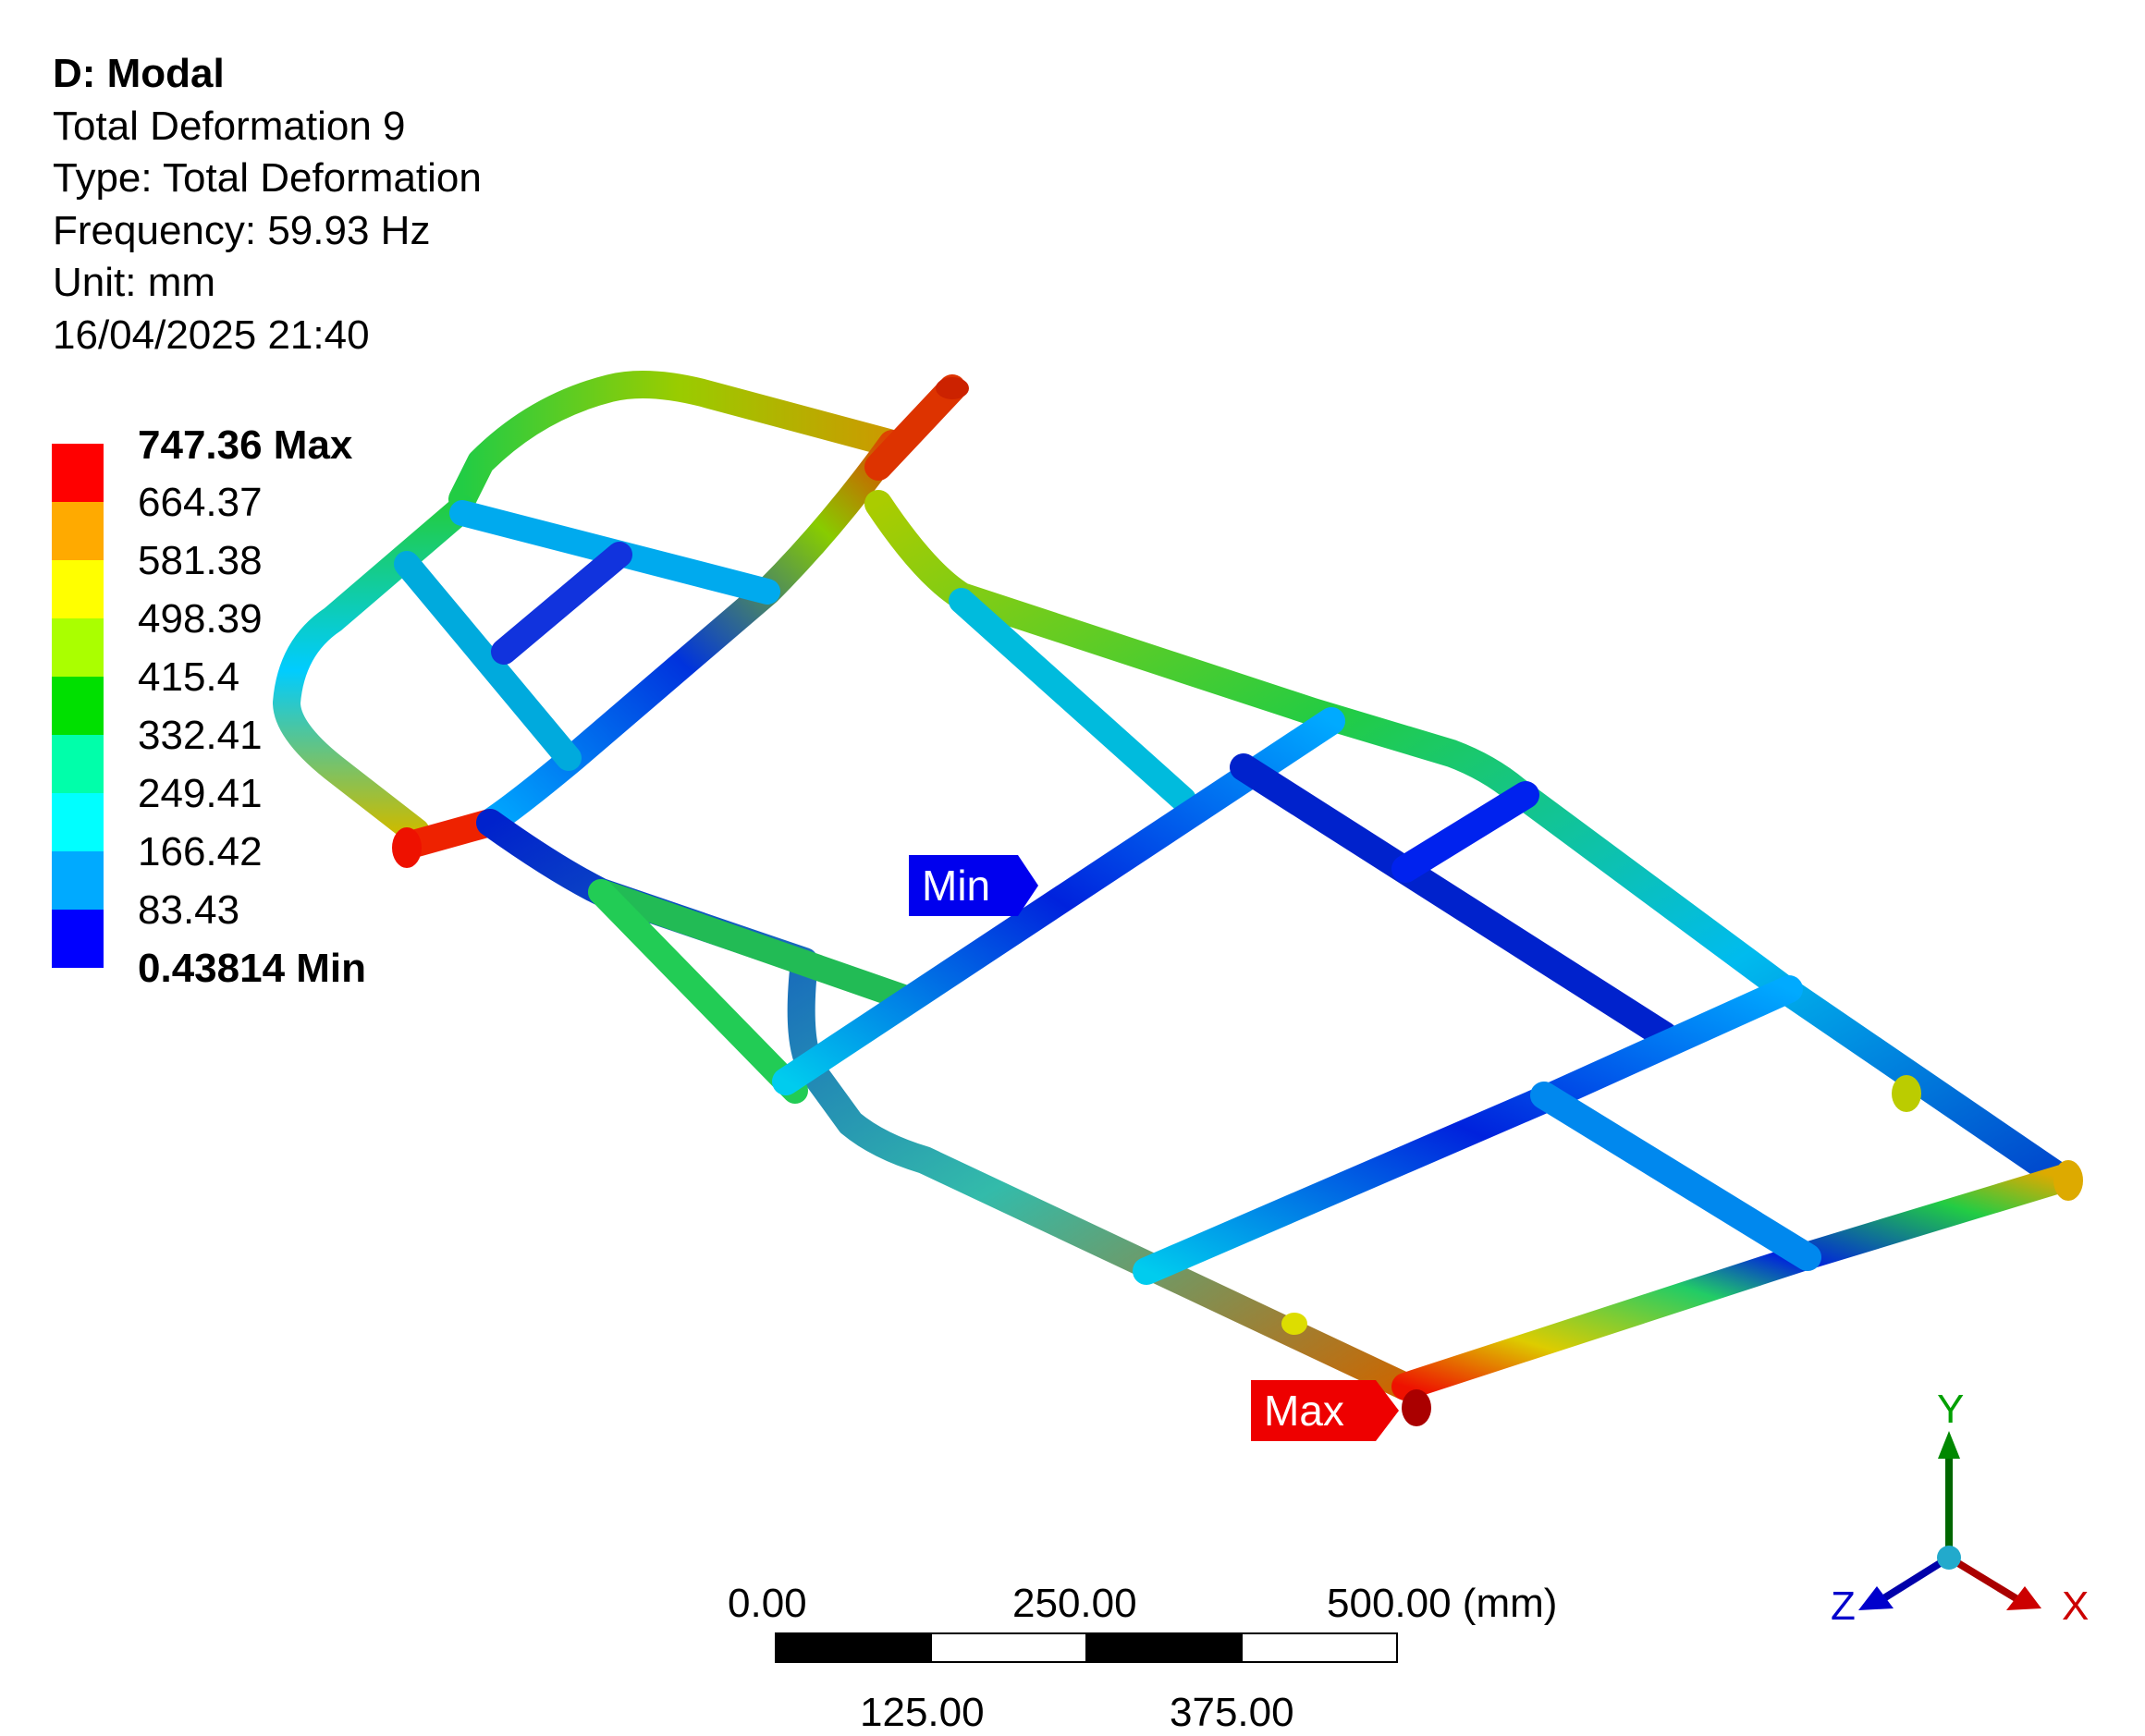 The height and width of the screenshot is (1736, 2145). What do you see at coordinates (956, 886) in the screenshot?
I see `min-probe-text: Min` at bounding box center [956, 886].